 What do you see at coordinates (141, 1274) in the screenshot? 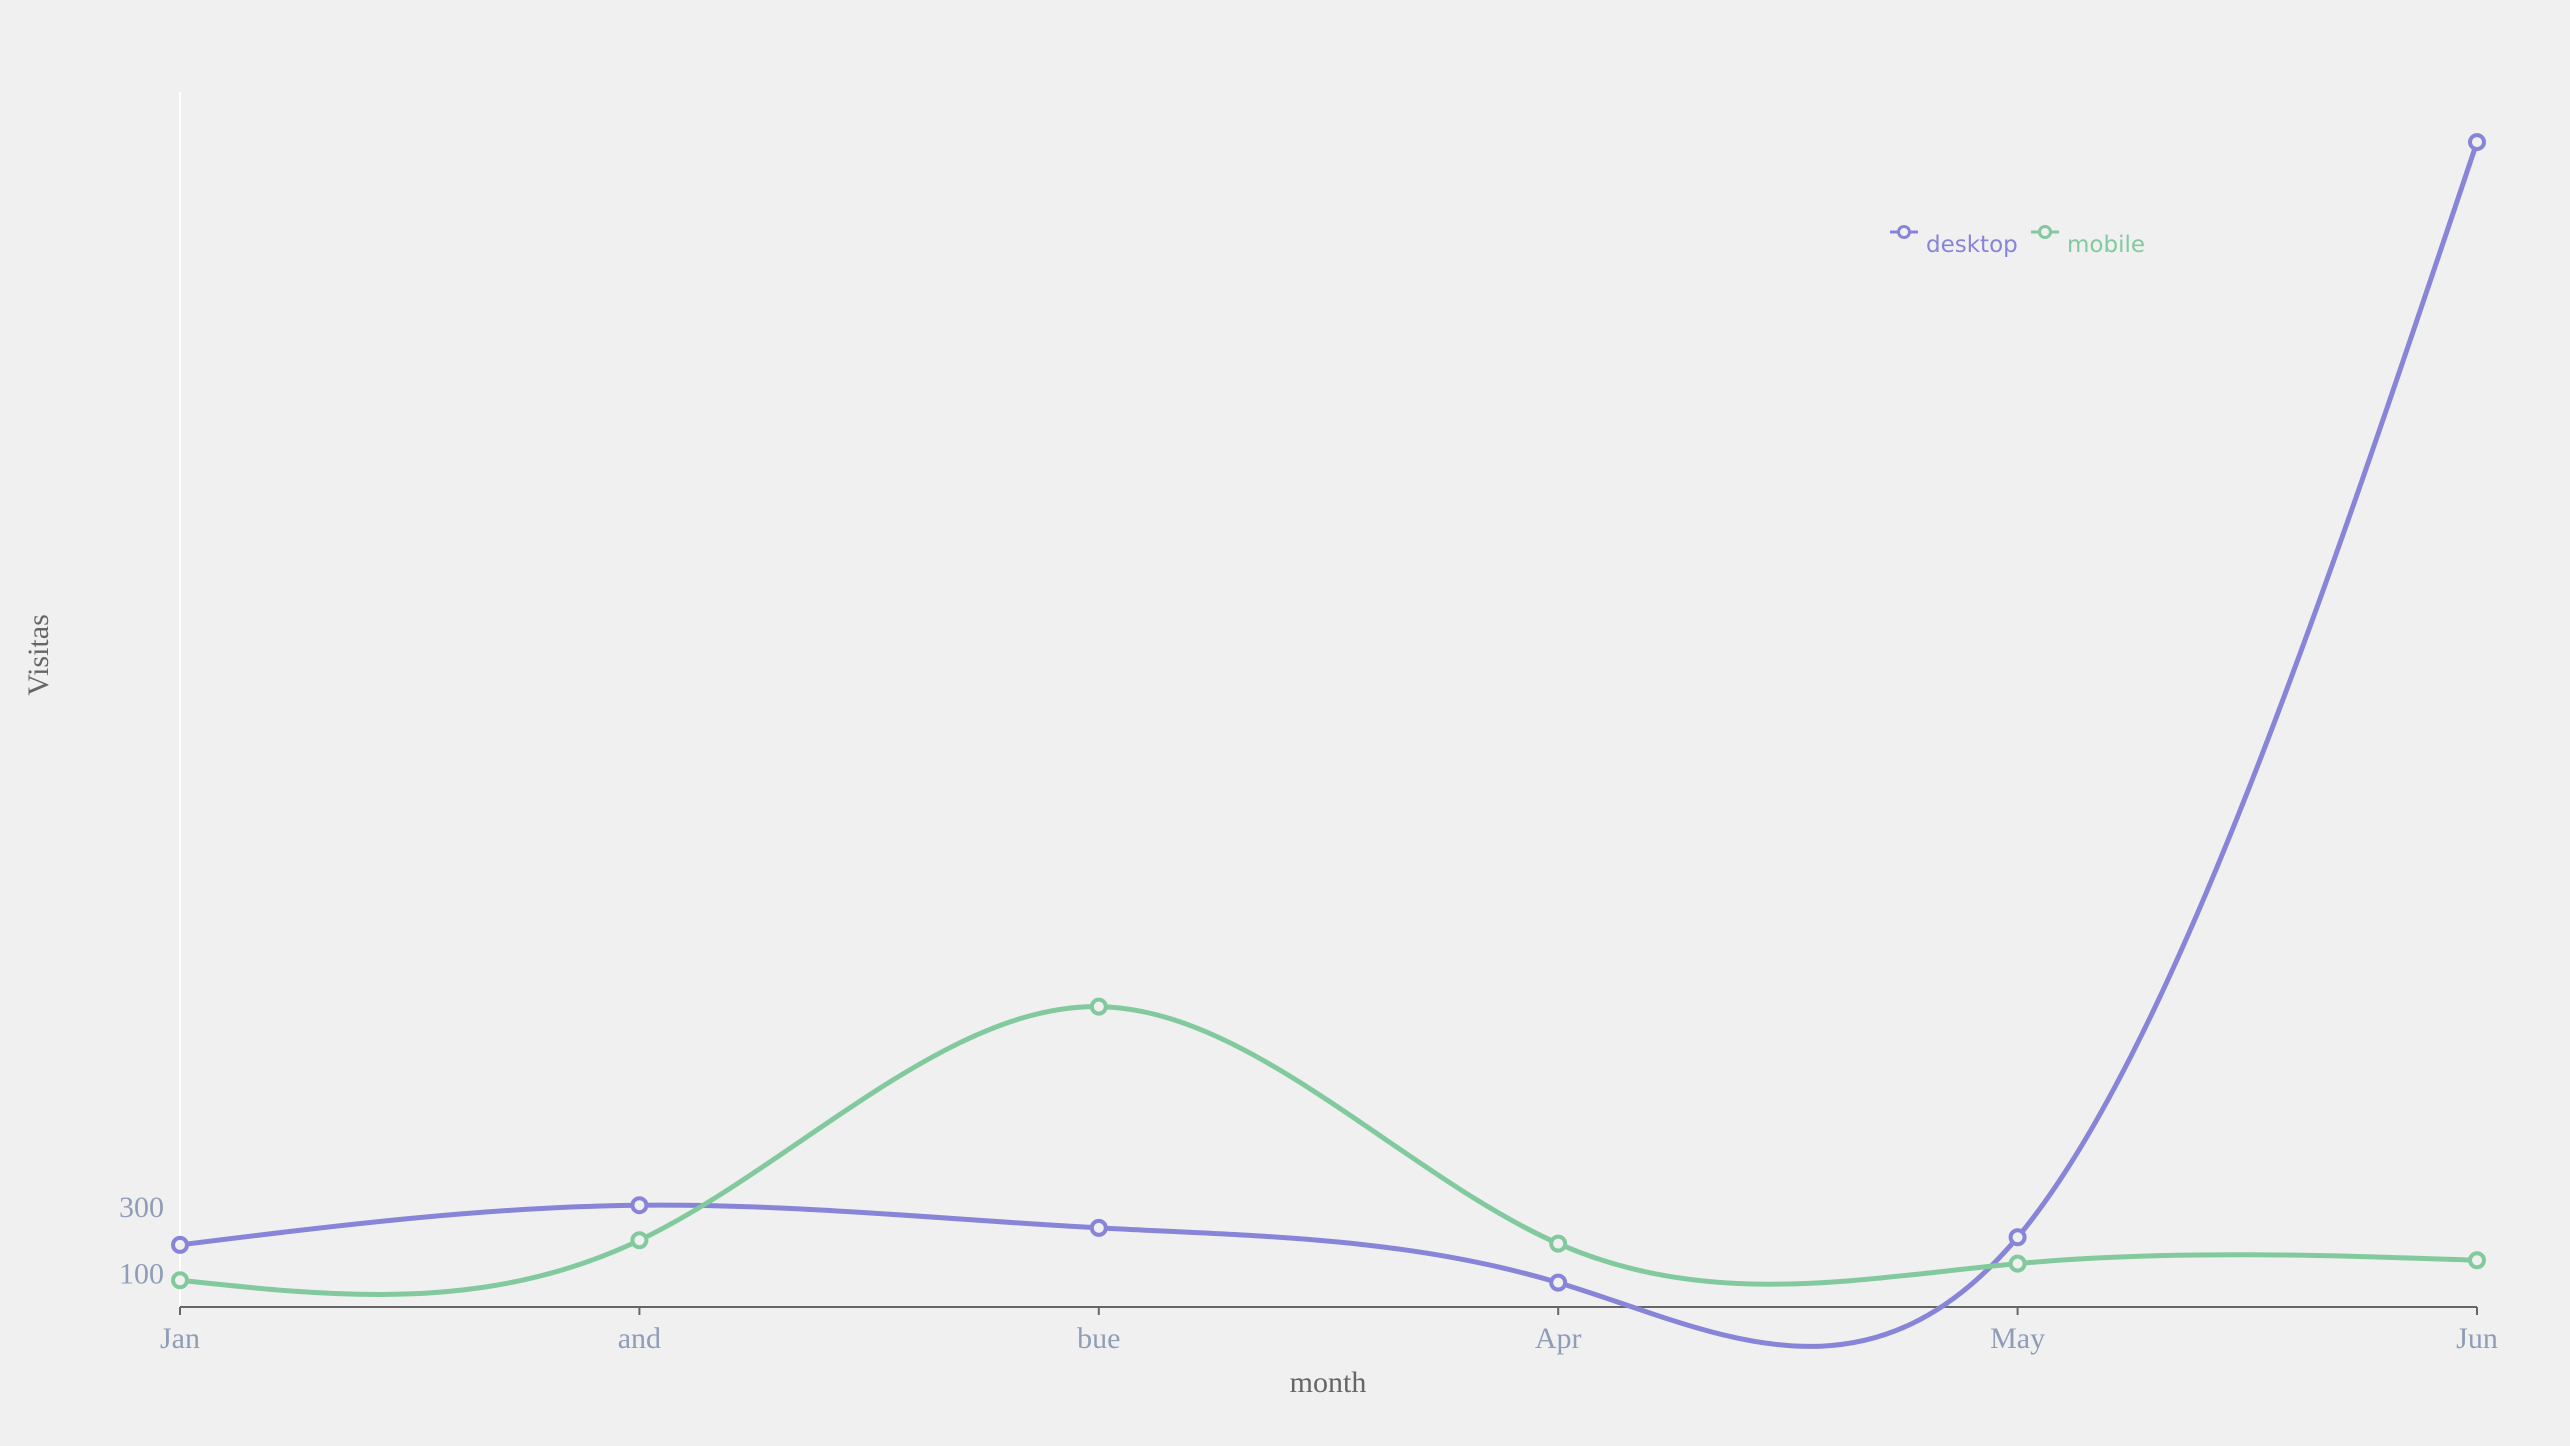
I see `y-tick-label: 100` at bounding box center [141, 1274].